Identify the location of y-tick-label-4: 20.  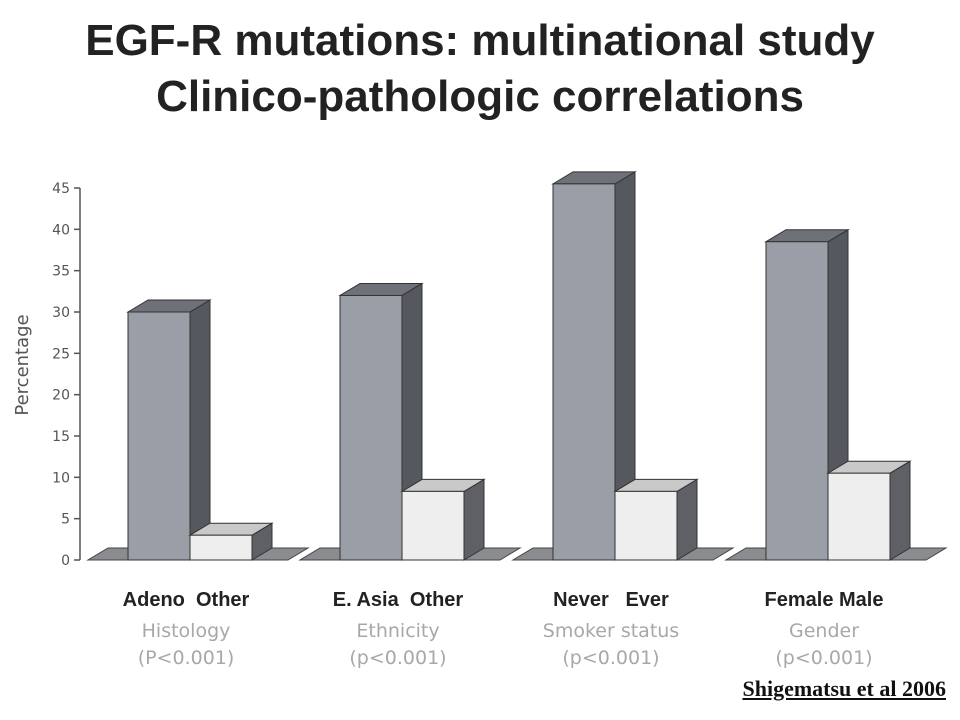
(61, 396).